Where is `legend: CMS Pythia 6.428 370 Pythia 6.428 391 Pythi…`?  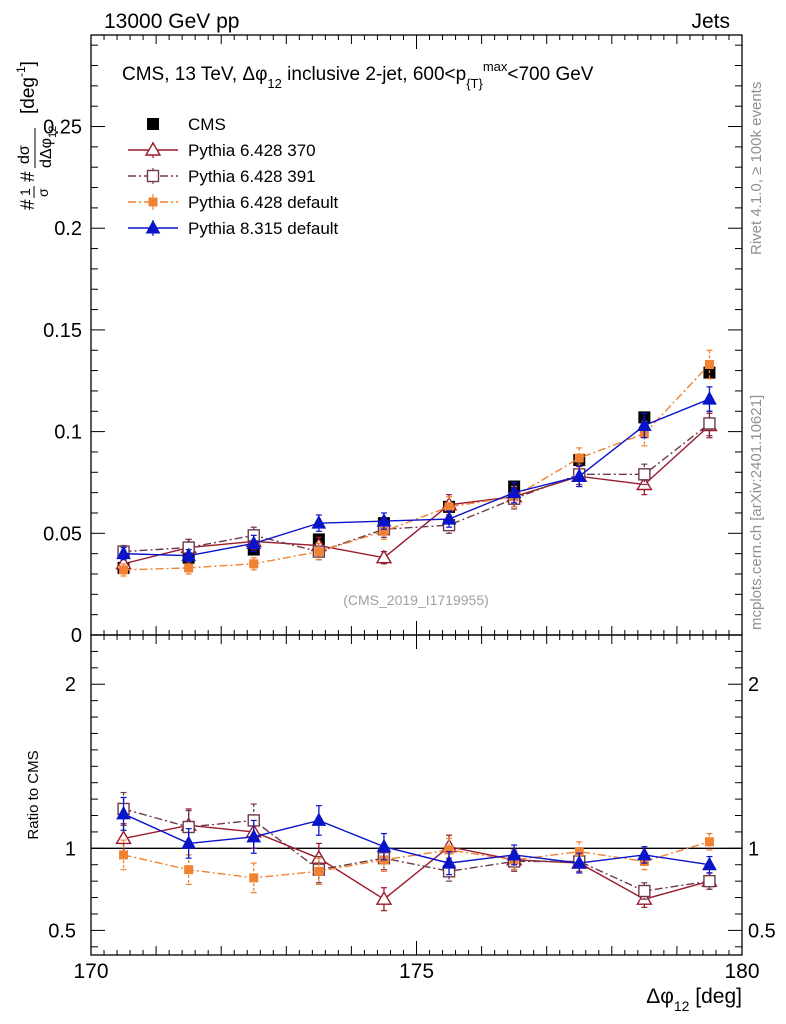
legend: CMS Pythia 6.428 370 Pythia 6.428 391 Pythi… is located at coordinates (233, 176).